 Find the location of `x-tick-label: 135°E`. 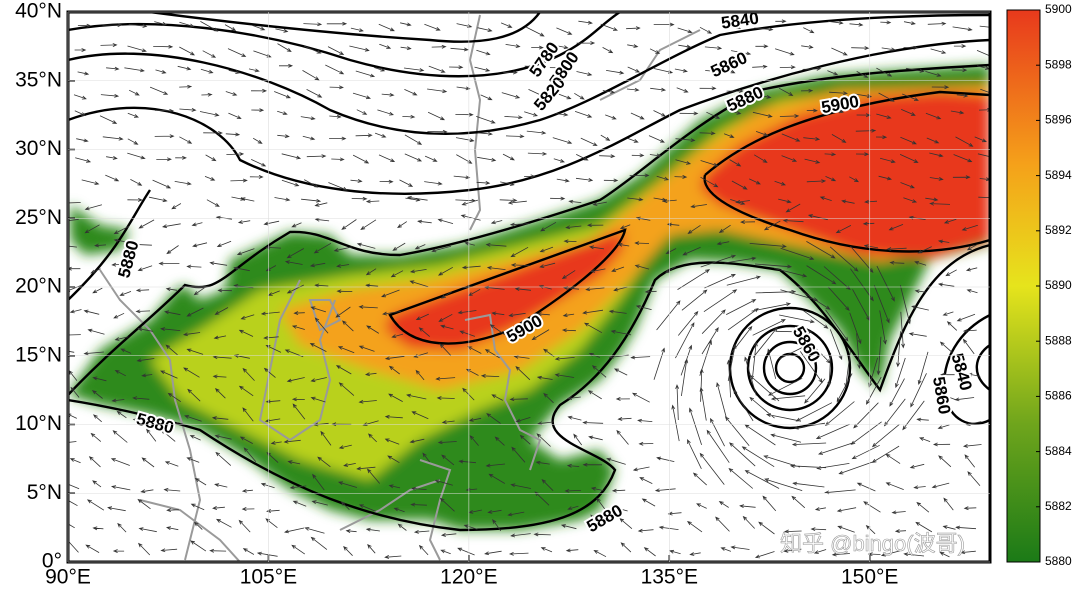

x-tick-label: 135°E is located at coordinates (669, 577).